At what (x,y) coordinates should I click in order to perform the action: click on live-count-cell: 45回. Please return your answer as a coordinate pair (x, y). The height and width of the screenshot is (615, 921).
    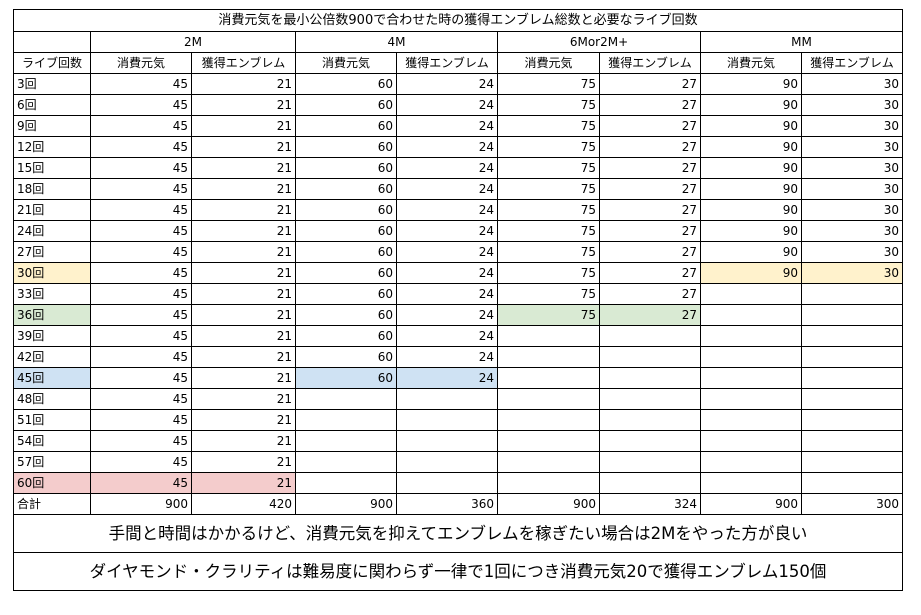
    Looking at the image, I should click on (52, 378).